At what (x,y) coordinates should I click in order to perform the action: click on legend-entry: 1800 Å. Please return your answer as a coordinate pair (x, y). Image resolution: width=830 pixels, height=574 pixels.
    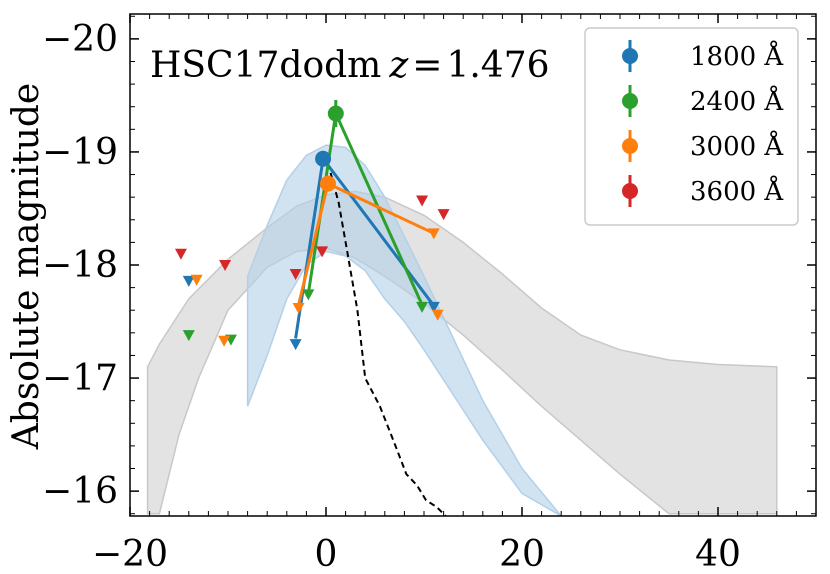
    Looking at the image, I should click on (703, 56).